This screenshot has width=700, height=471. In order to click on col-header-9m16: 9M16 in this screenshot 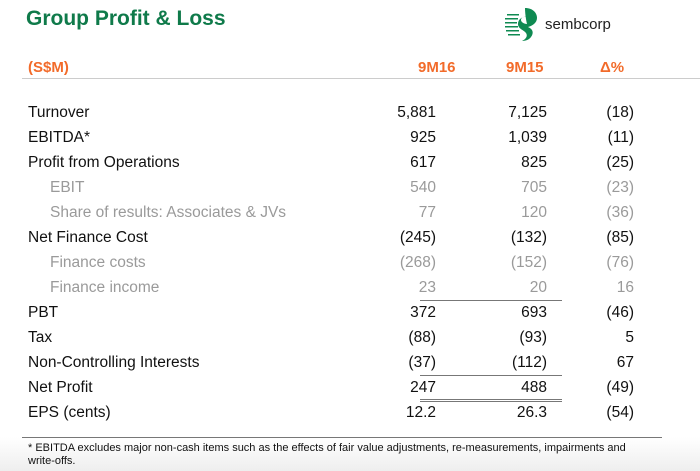, I will do `click(437, 67)`.